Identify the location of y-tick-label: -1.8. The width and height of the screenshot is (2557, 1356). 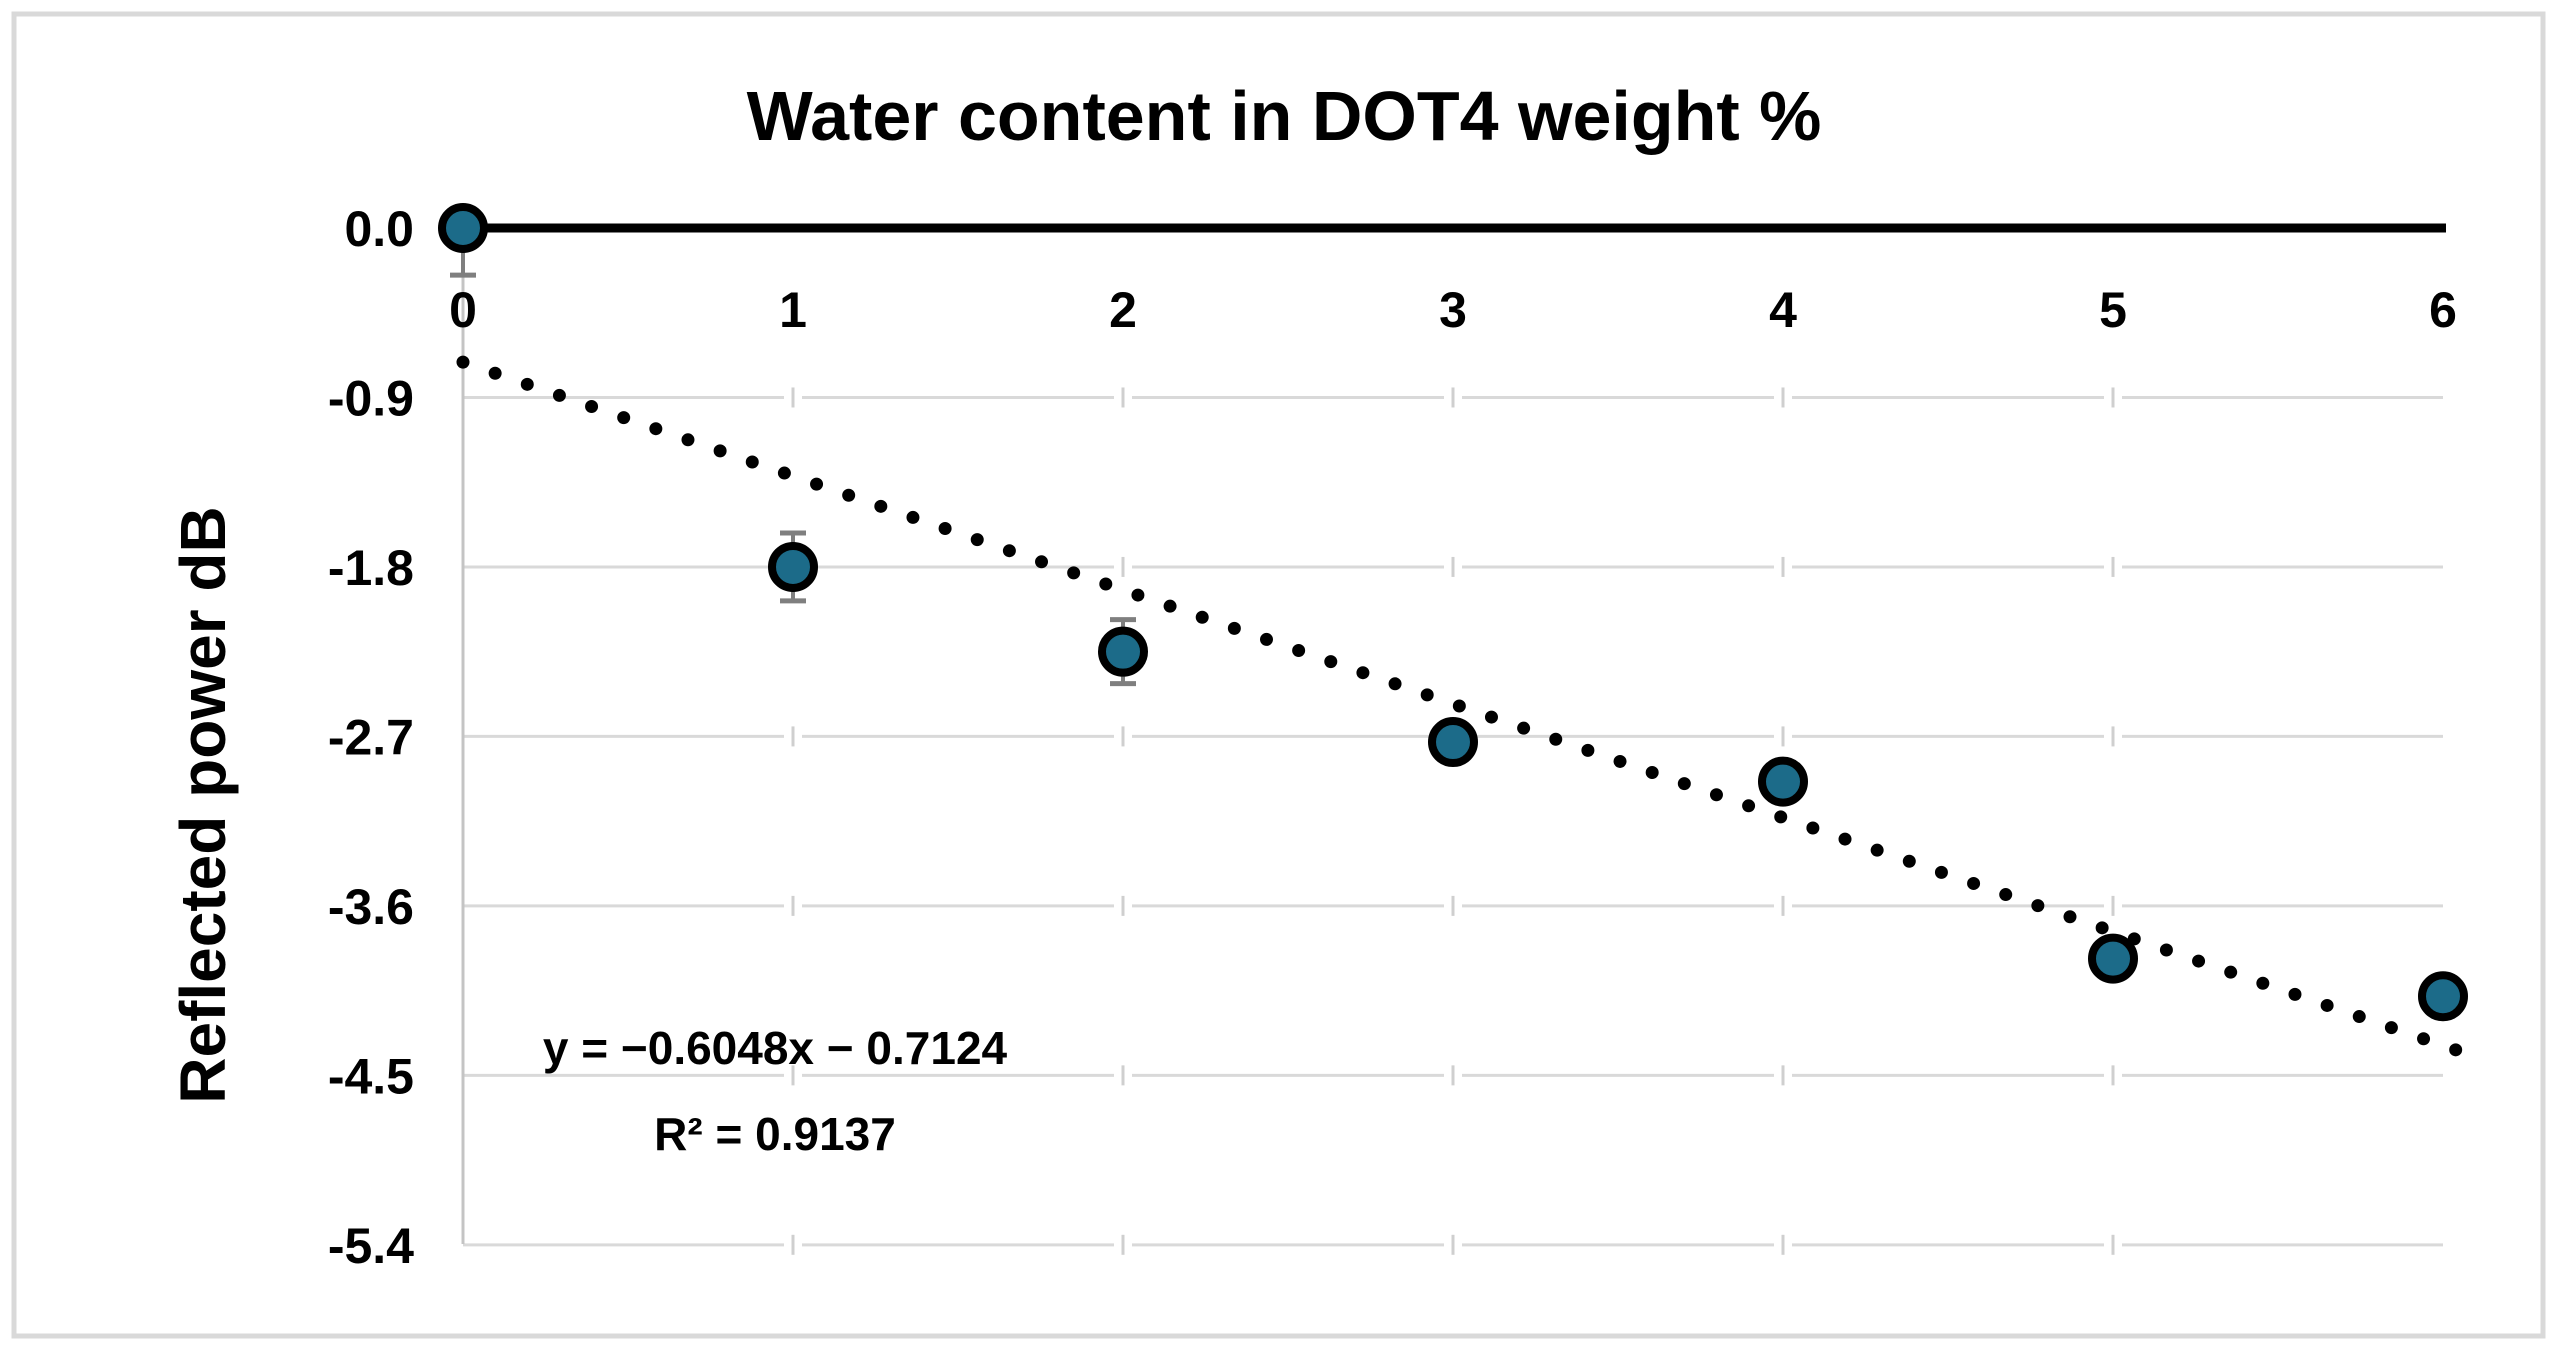
(371, 568).